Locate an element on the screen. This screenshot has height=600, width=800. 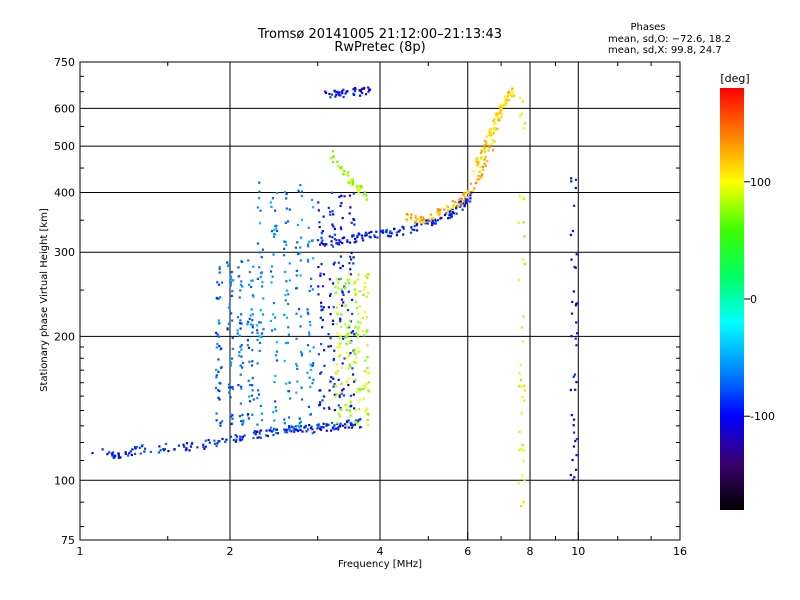
colorbar-tick-label: -100 is located at coordinates (762, 416).